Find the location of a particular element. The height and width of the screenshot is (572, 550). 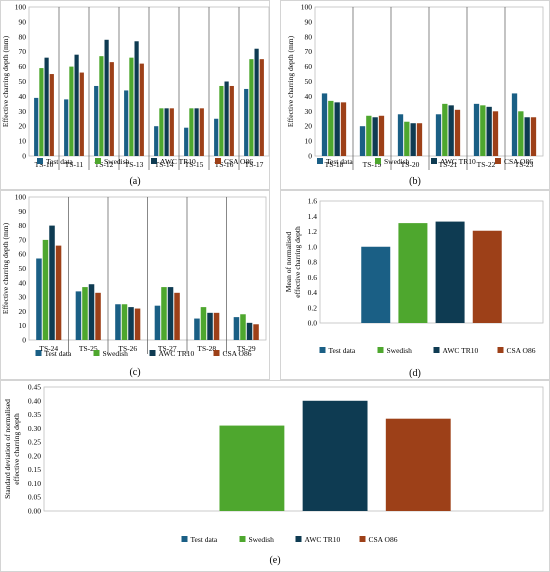

panel-a-ytick-label: 70 is located at coordinates (23, 51).